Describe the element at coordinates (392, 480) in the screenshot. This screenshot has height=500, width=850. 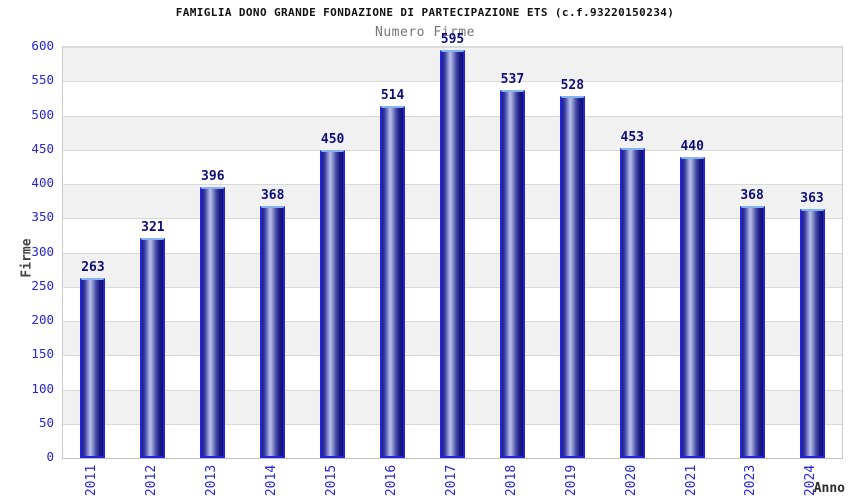
I see `x-tick-label-2016: 2016` at that location.